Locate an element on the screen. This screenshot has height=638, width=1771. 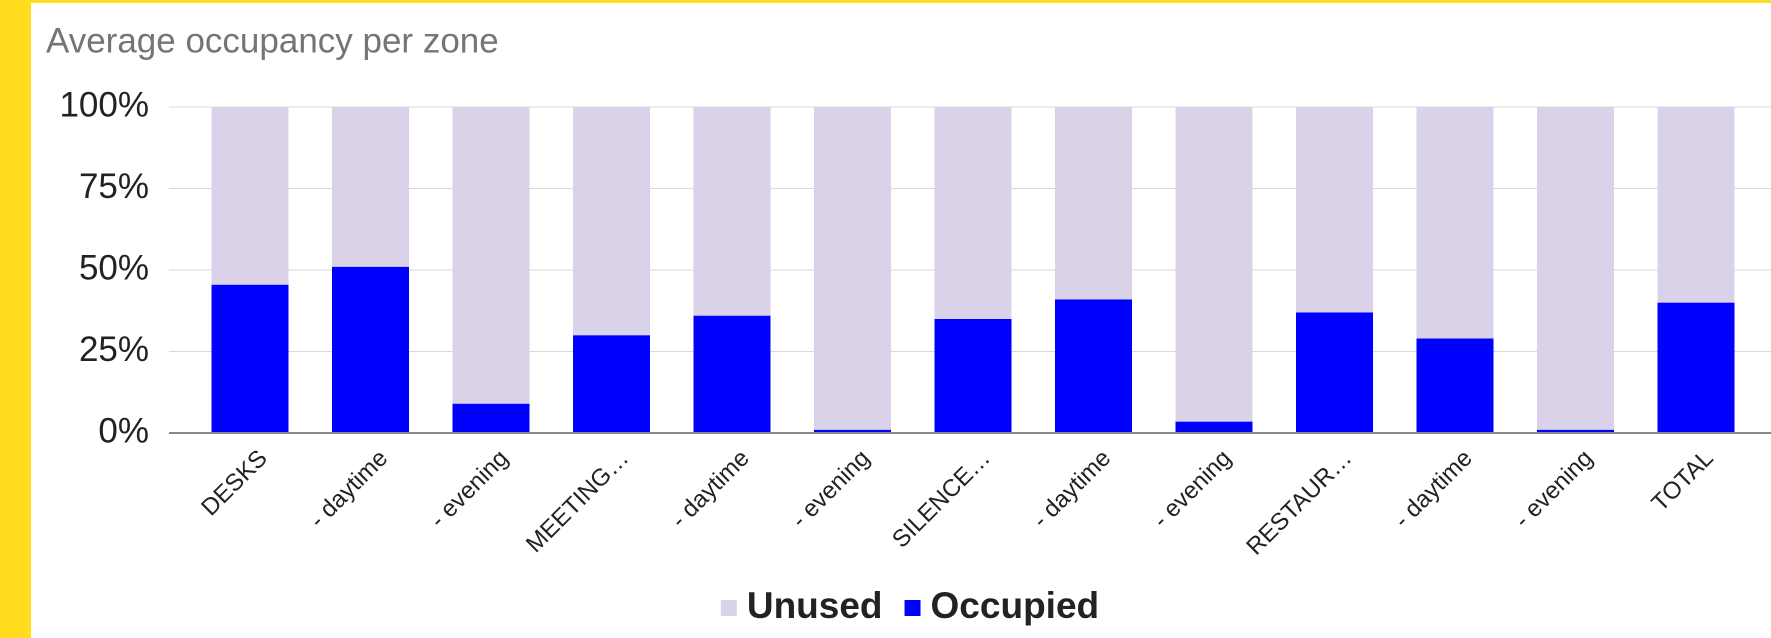
y-tick-label: 25% is located at coordinates (114, 349).